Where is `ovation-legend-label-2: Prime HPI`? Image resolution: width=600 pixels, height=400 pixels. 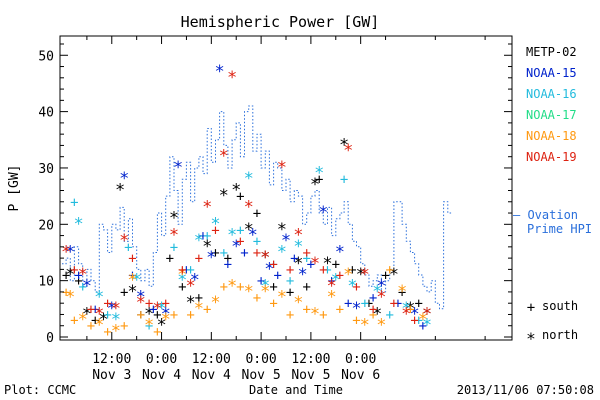 ovation-legend-label-2: Prime HPI is located at coordinates (559, 229).